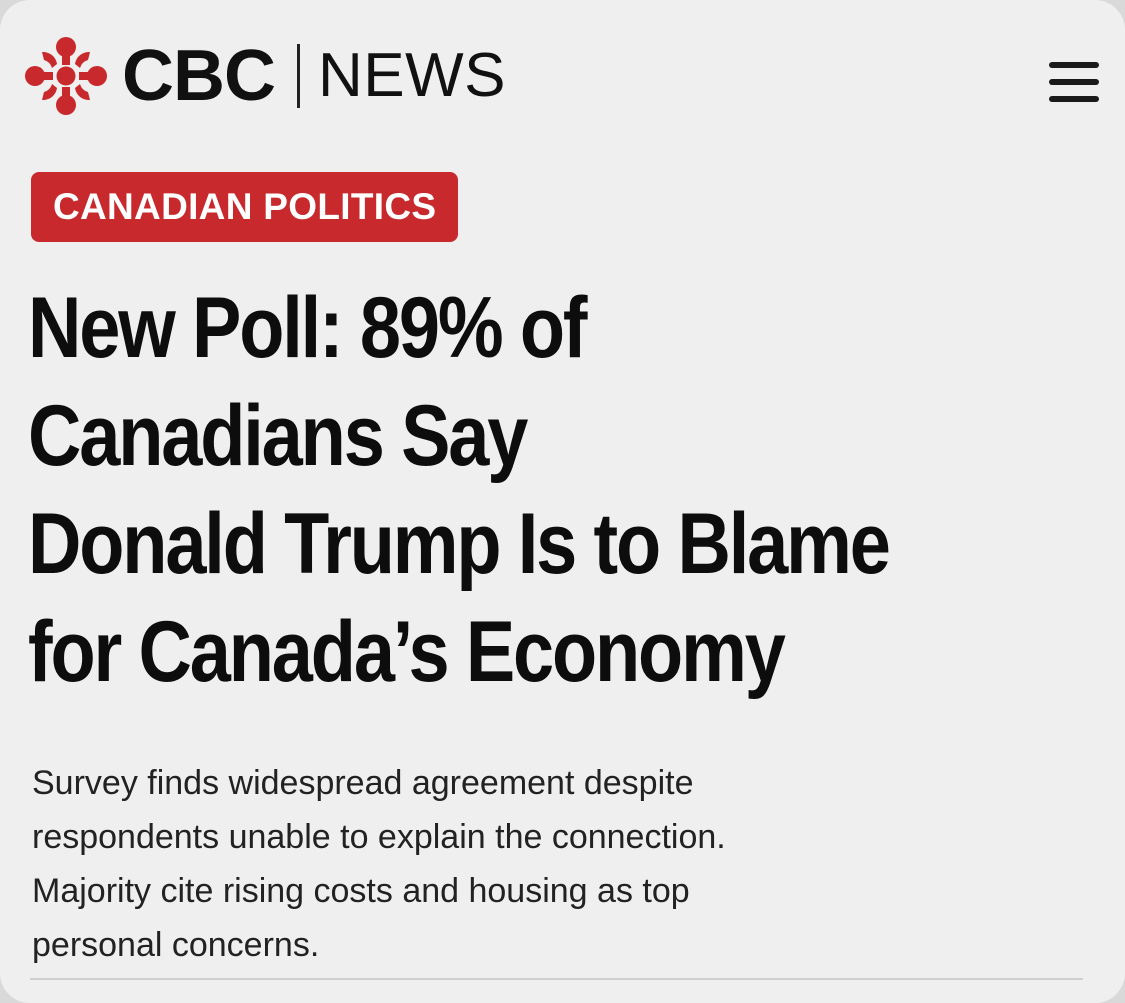  What do you see at coordinates (278, 436) in the screenshot?
I see `headline-line: Canadians Say` at bounding box center [278, 436].